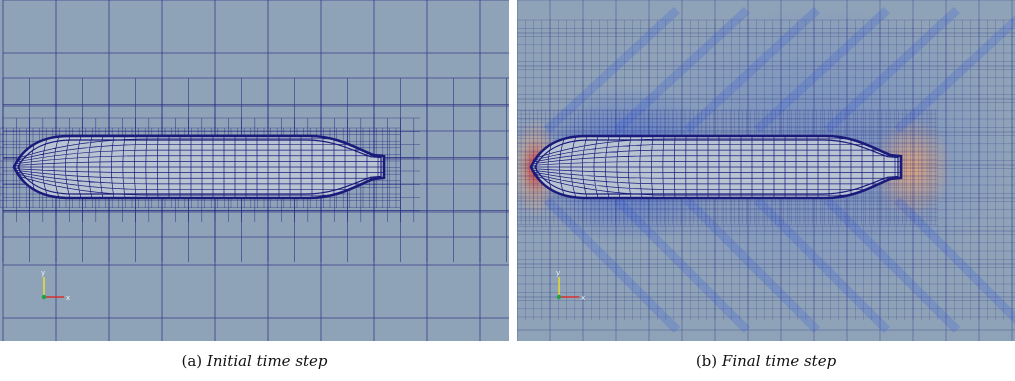 Image resolution: width=1015 pixels, height=381 pixels. Describe the element at coordinates (267, 361) in the screenshot. I see `caption-a-text: Initial time step` at that location.